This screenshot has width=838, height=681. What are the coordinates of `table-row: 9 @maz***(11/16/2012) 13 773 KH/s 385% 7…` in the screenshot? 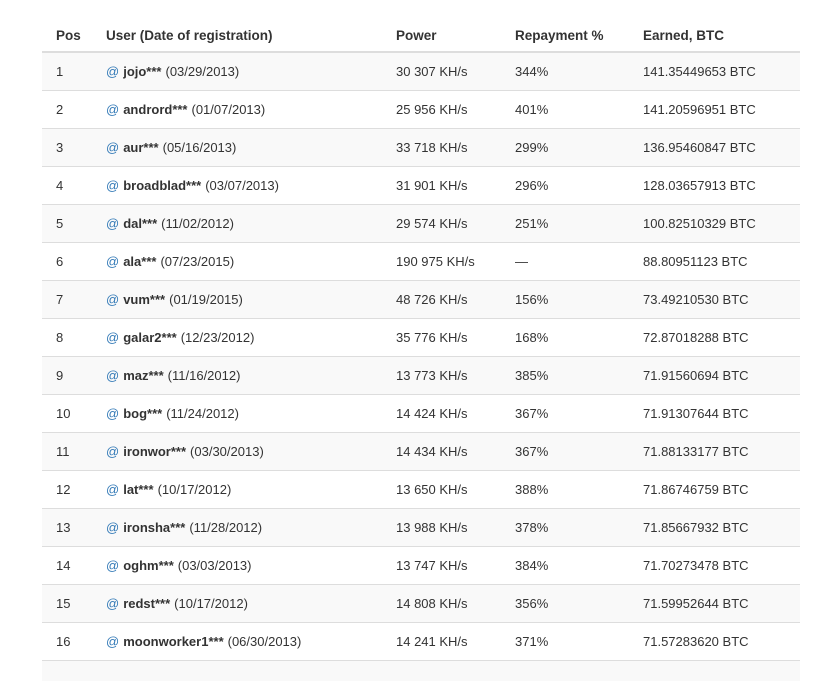 It's located at (421, 376).